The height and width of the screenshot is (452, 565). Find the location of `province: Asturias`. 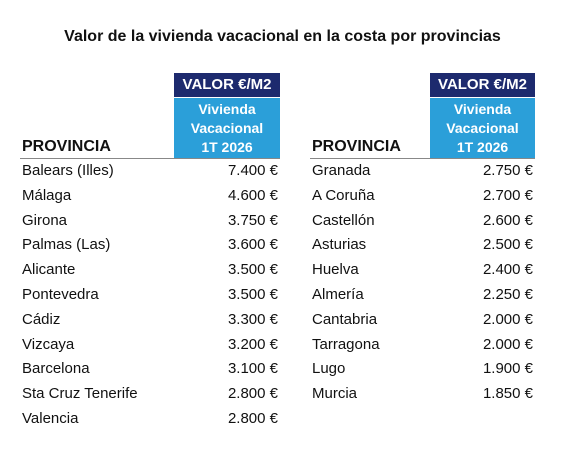

province: Asturias is located at coordinates (339, 245).